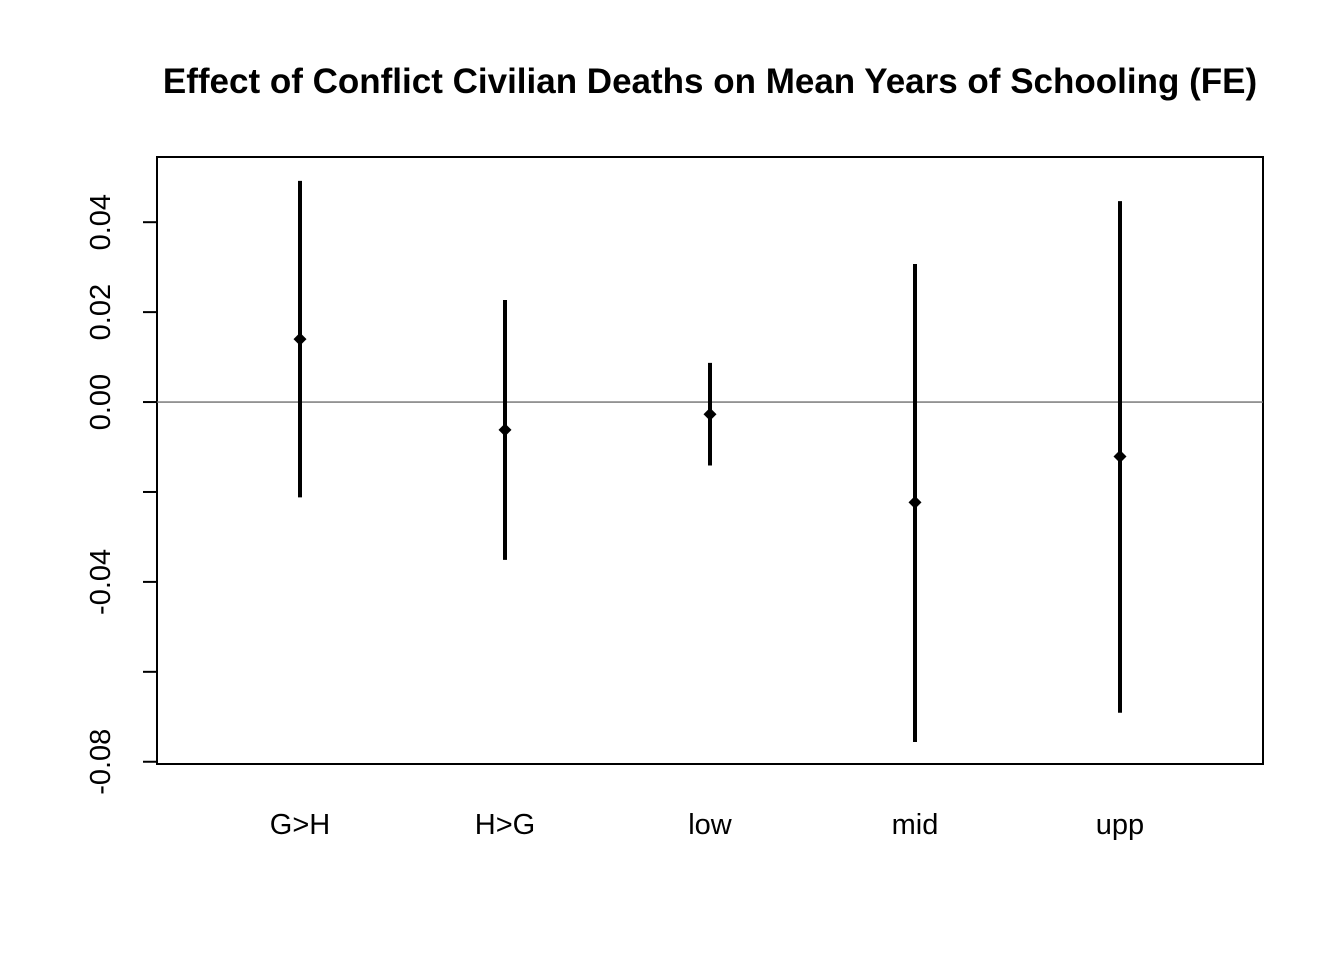 The width and height of the screenshot is (1344, 960). What do you see at coordinates (101, 312) in the screenshot?
I see `y-tick-label: 0.02` at bounding box center [101, 312].